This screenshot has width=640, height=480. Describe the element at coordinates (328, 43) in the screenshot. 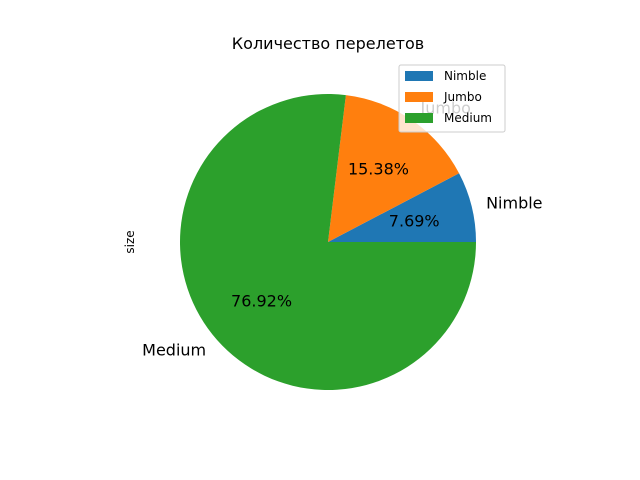

I see `chart-title: Количество перелетов` at that location.